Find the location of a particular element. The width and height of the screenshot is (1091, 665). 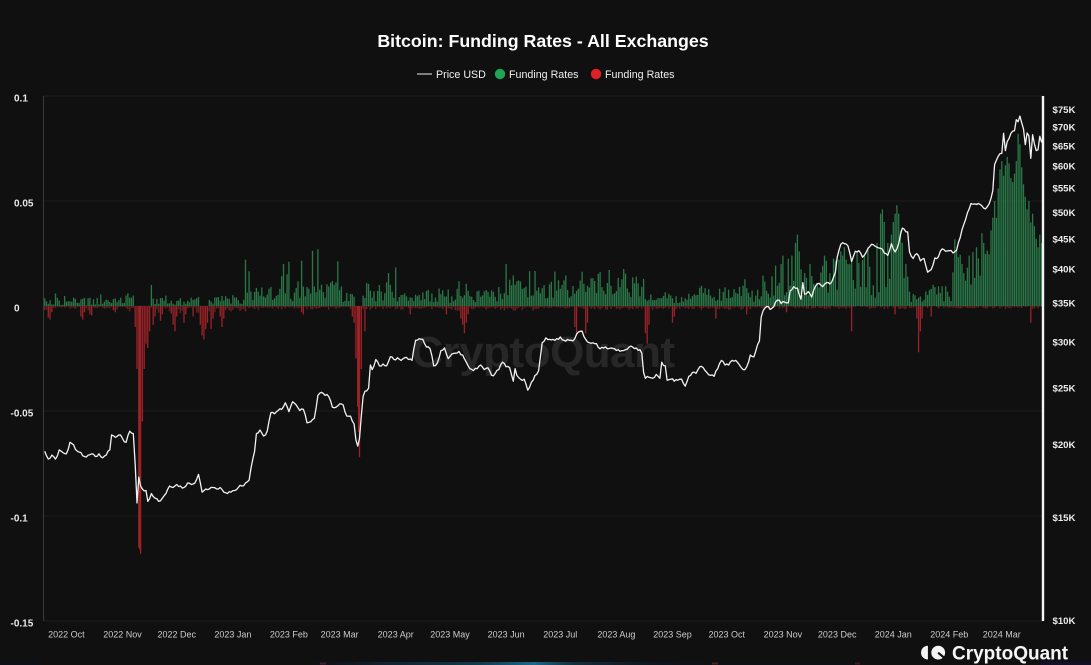

svg-text: $20K is located at coordinates (1064, 445).